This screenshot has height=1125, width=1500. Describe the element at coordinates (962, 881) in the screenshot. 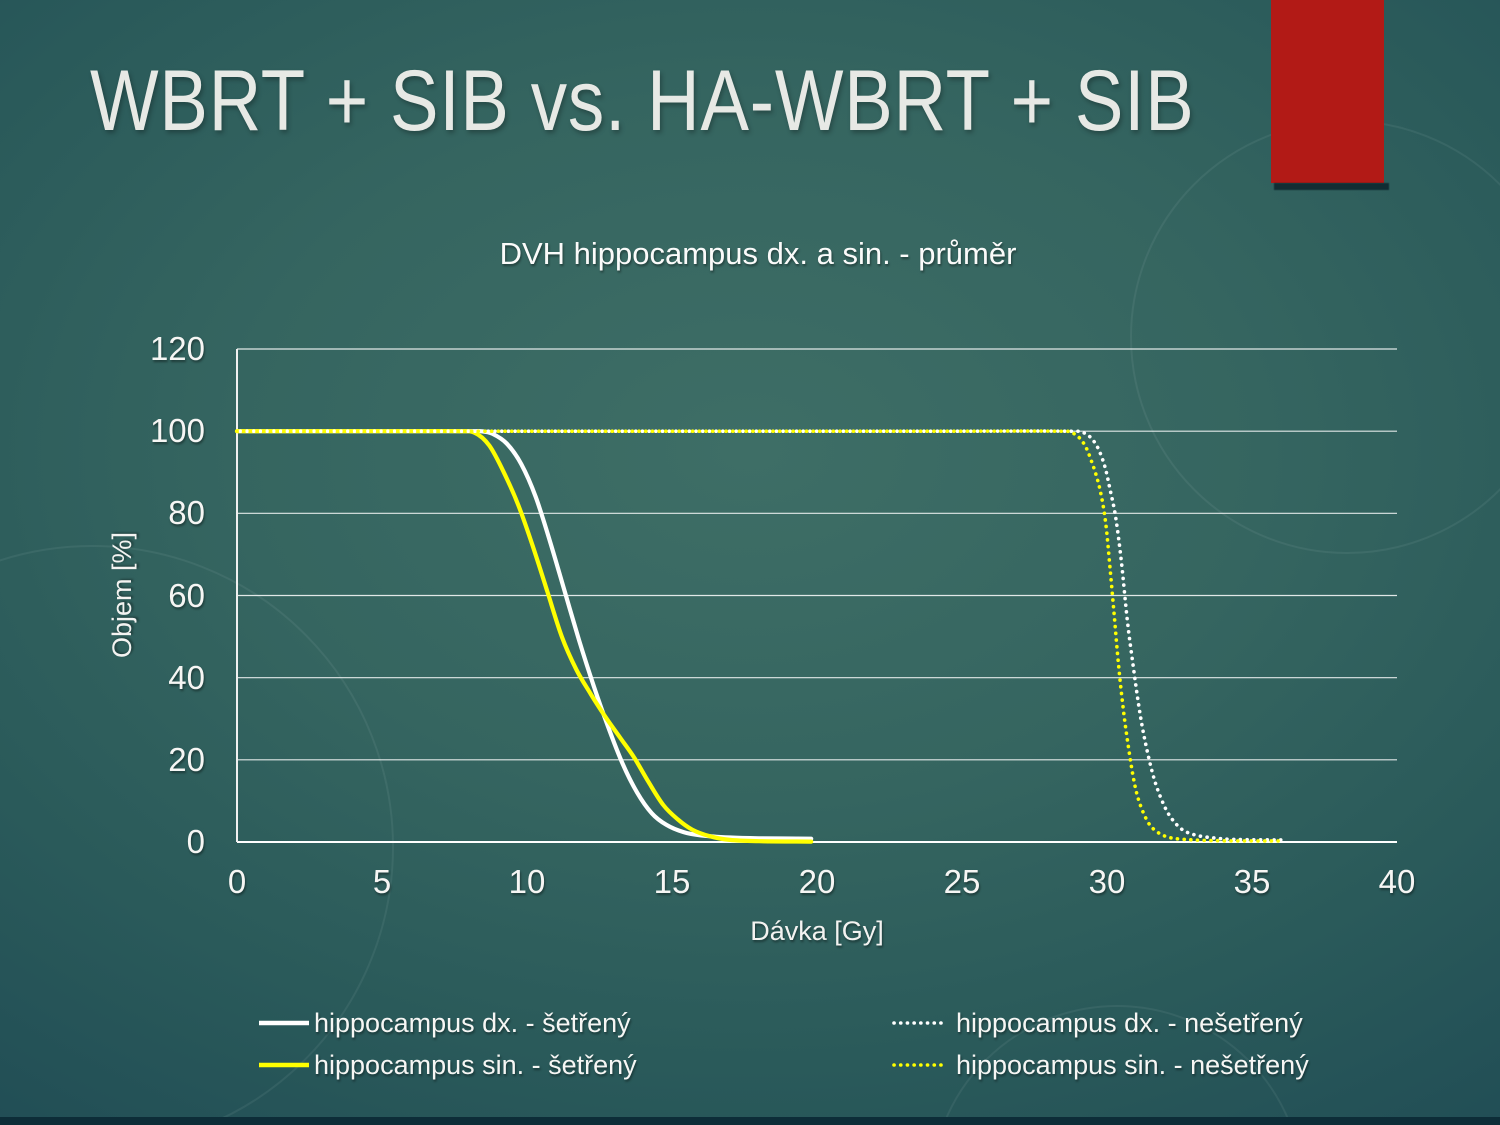

I see `x-tick-label: 25` at that location.